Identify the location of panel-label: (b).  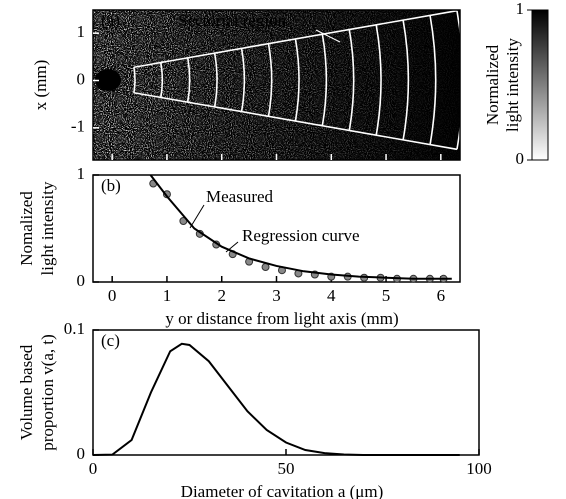
(111, 185).